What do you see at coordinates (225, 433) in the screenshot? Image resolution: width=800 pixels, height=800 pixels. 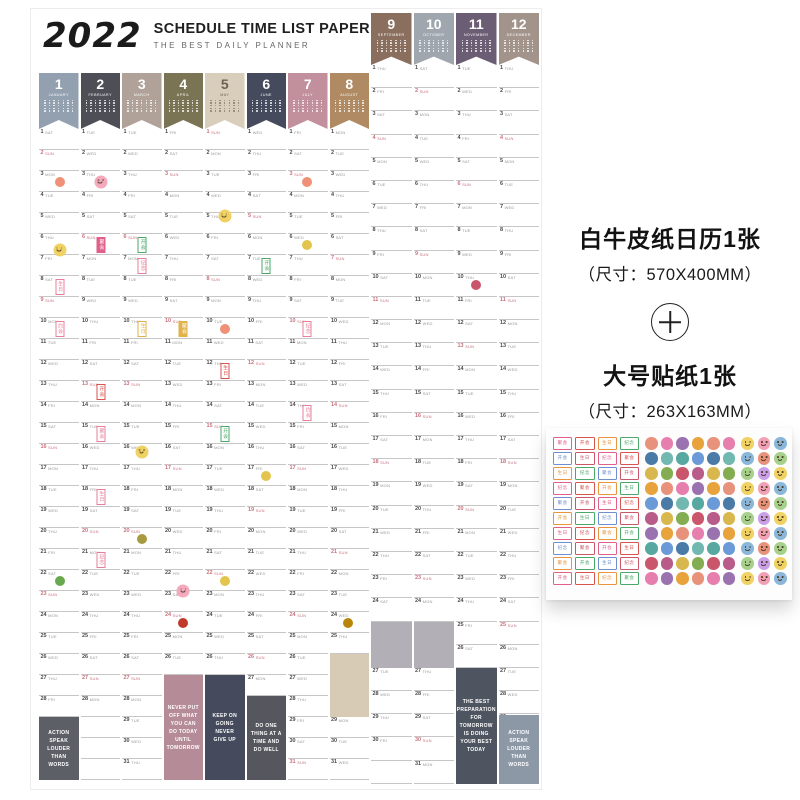 I see `day-row: 15 SUN` at bounding box center [225, 433].